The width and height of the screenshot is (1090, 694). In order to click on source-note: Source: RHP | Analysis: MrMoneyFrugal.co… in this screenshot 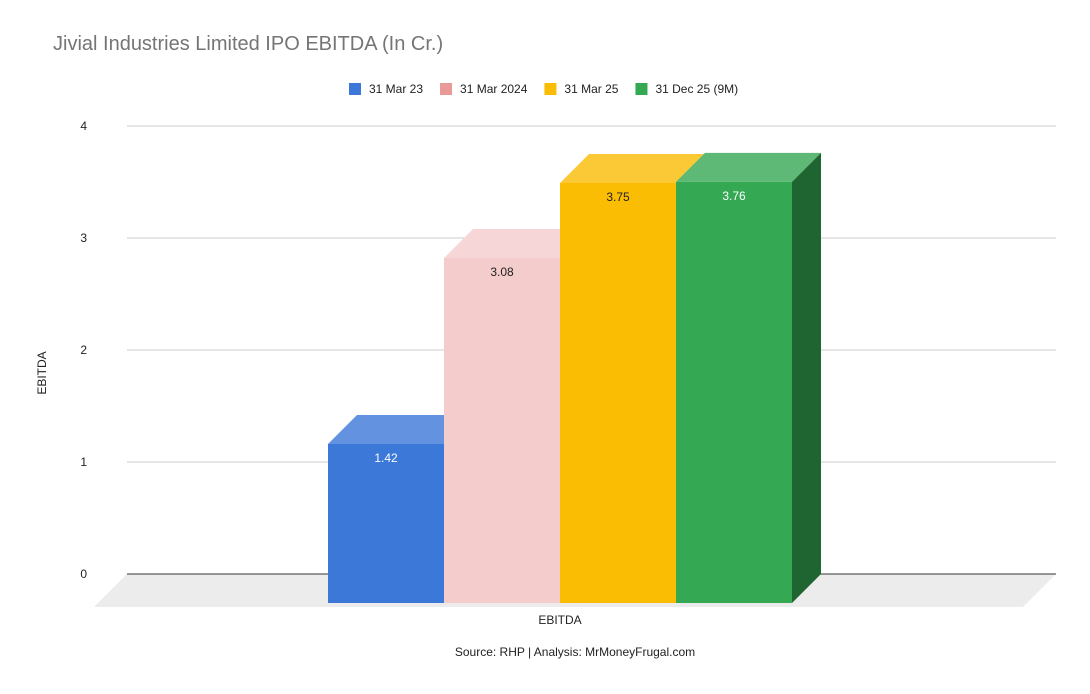, I will do `click(575, 652)`.